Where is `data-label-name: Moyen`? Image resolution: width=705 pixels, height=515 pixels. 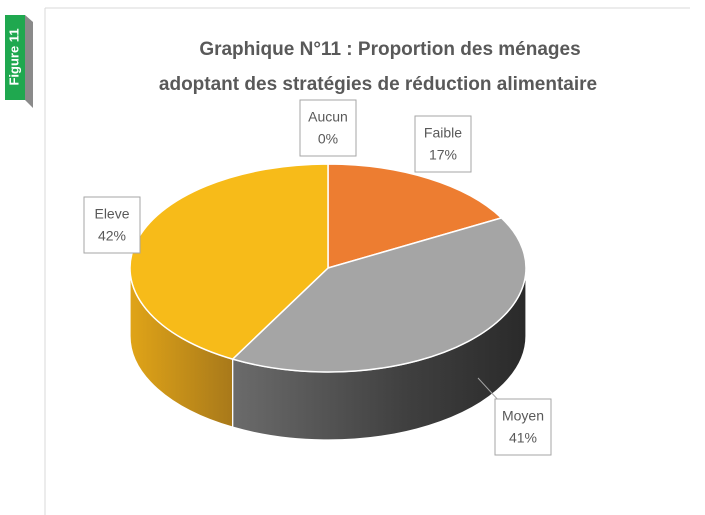
data-label-name: Moyen is located at coordinates (523, 416).